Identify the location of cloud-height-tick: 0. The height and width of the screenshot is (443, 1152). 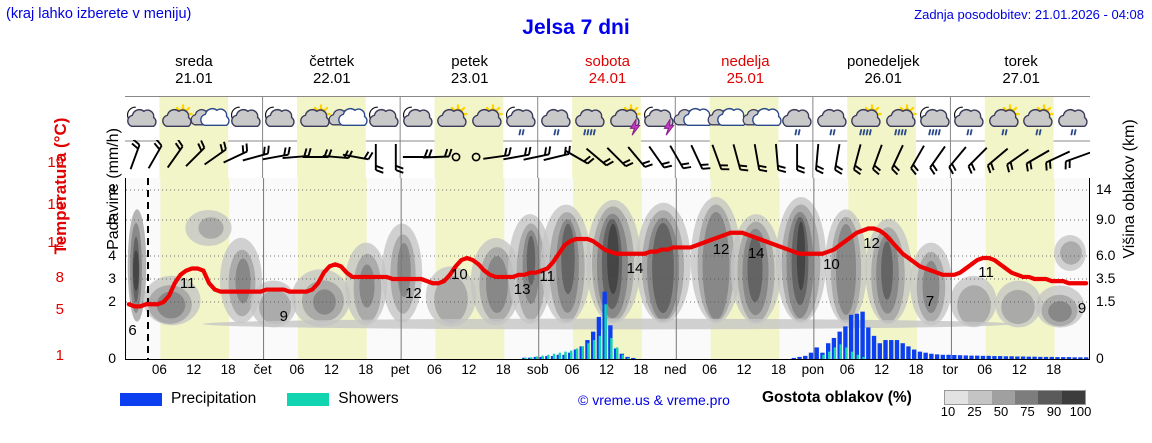
(1100, 358).